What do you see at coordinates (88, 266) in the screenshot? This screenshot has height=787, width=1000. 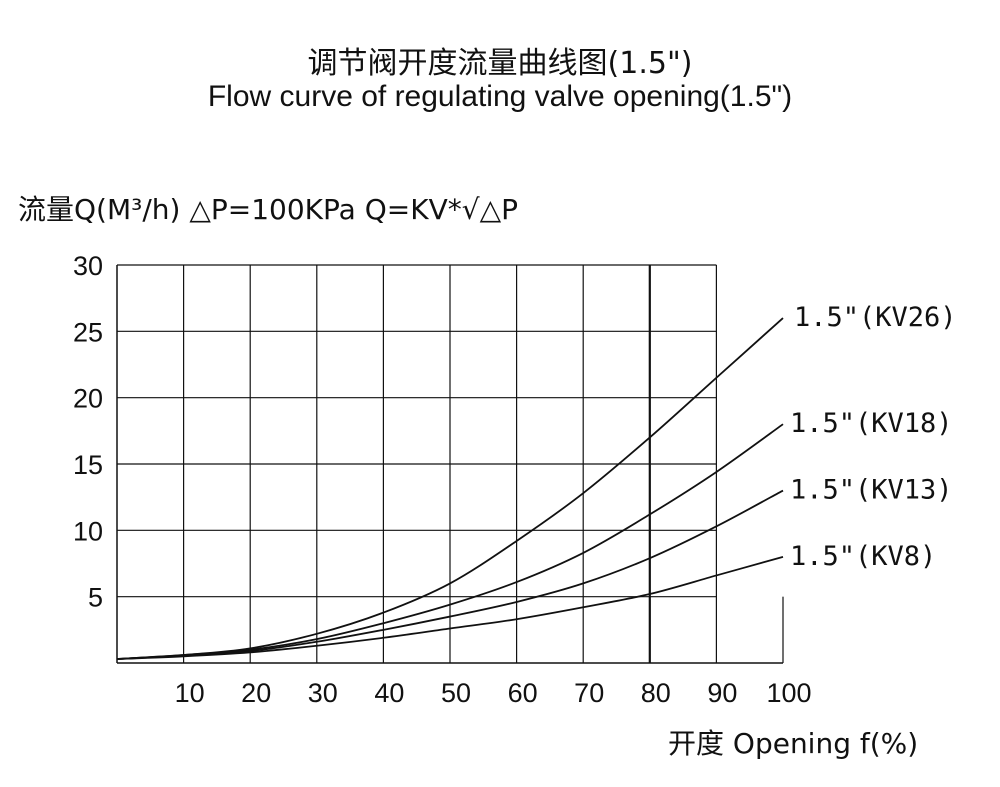 I see `y-tick-label-30: 30` at bounding box center [88, 266].